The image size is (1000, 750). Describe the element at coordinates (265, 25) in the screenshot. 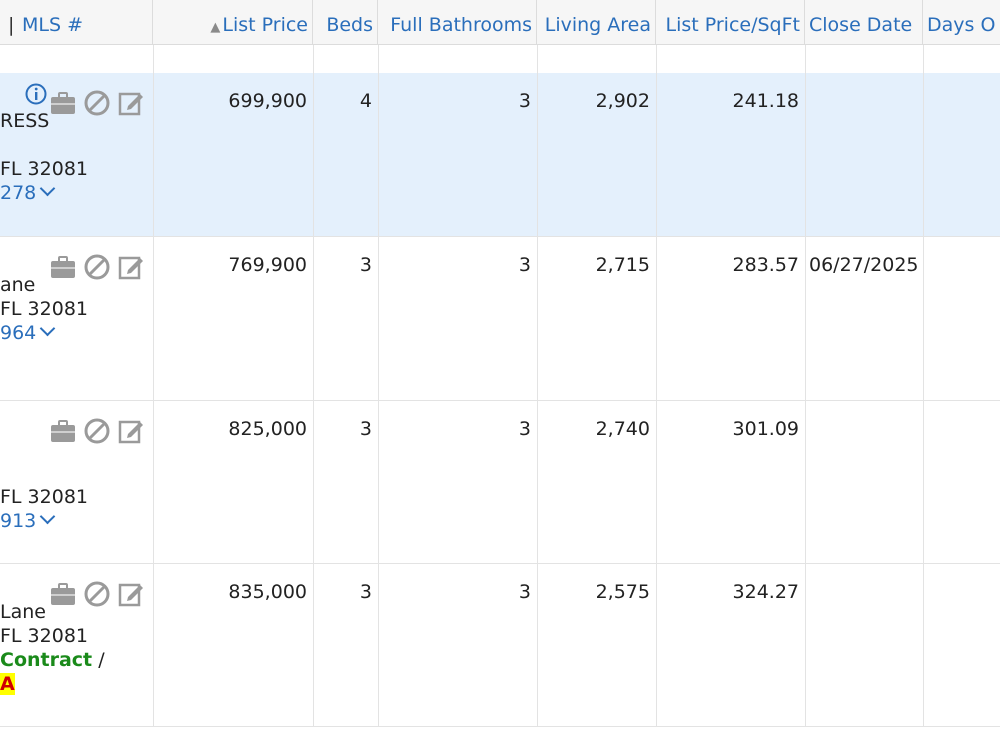

I see `column-label: List Price` at that location.